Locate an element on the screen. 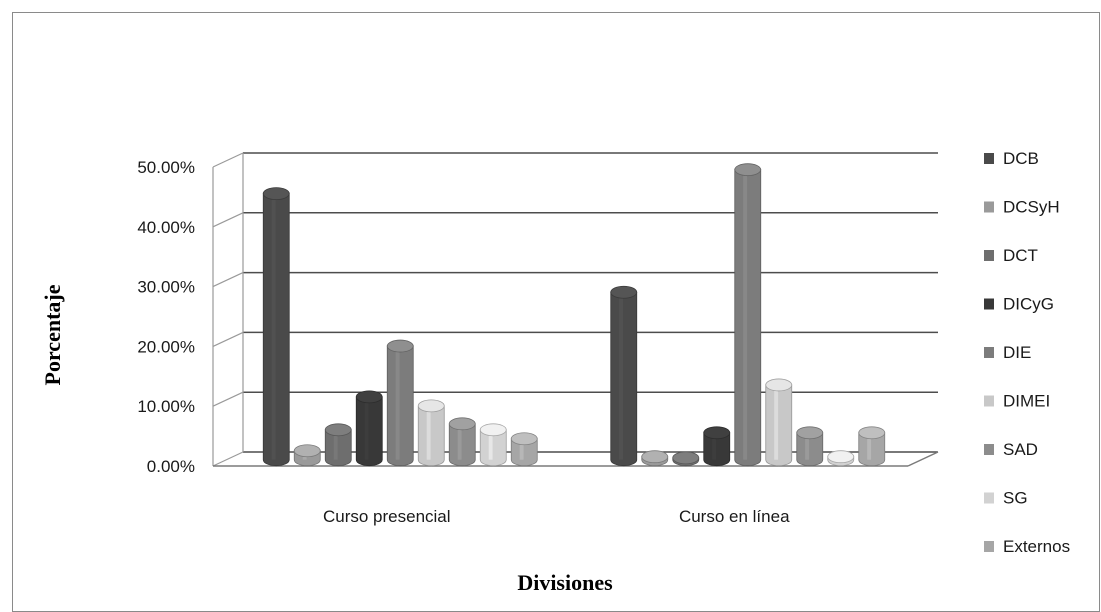 The height and width of the screenshot is (612, 1101). bar-dimei-presencial is located at coordinates (431, 433).